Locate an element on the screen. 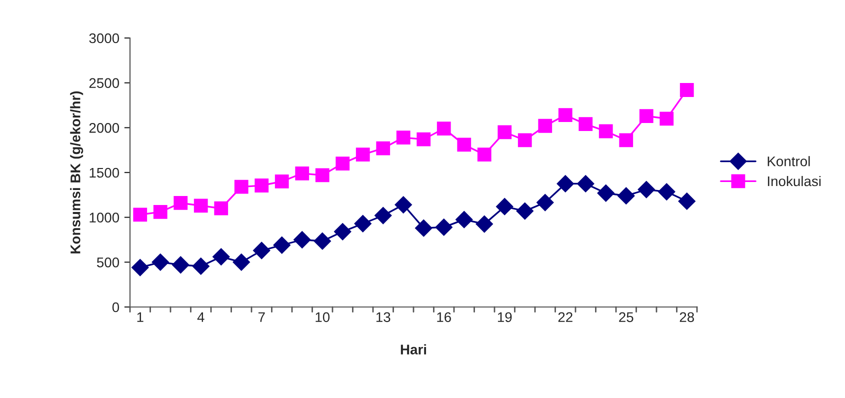 The image size is (845, 398). x-axis-title: Hari is located at coordinates (413, 349).